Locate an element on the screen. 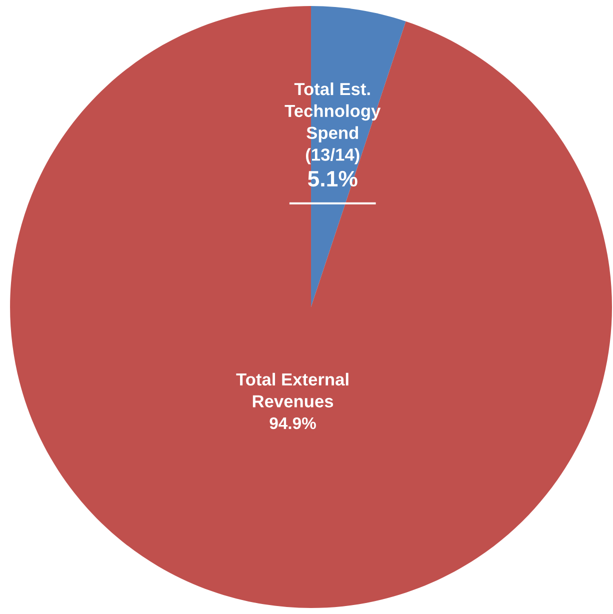  data-label: 94.9% is located at coordinates (293, 423).